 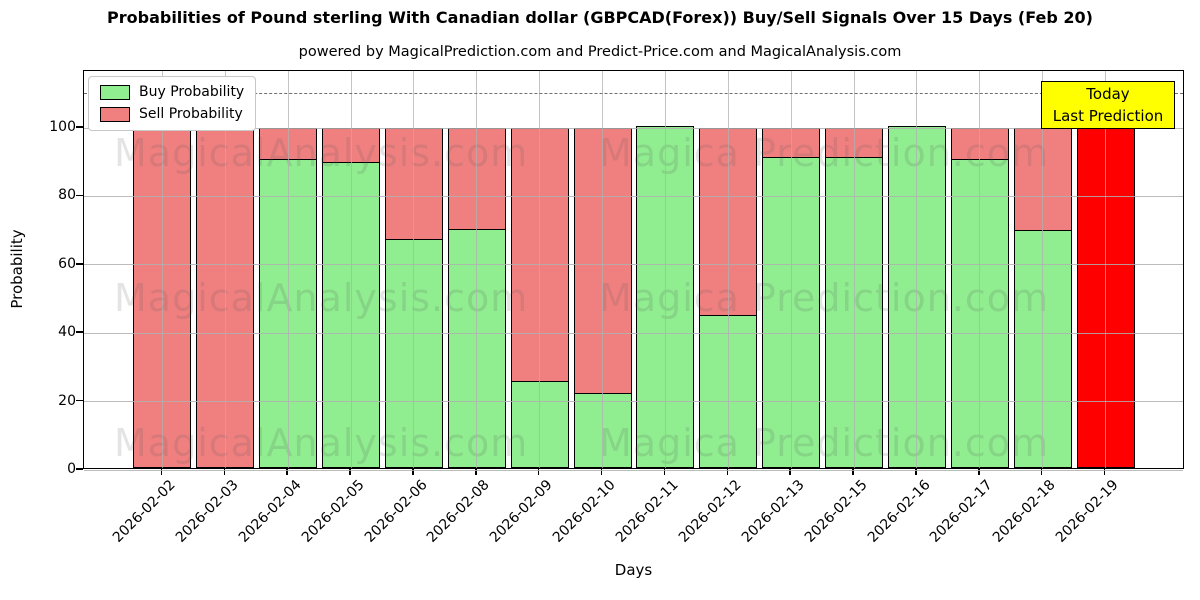 I want to click on today-badge-line1: Today, so click(x=1108, y=94).